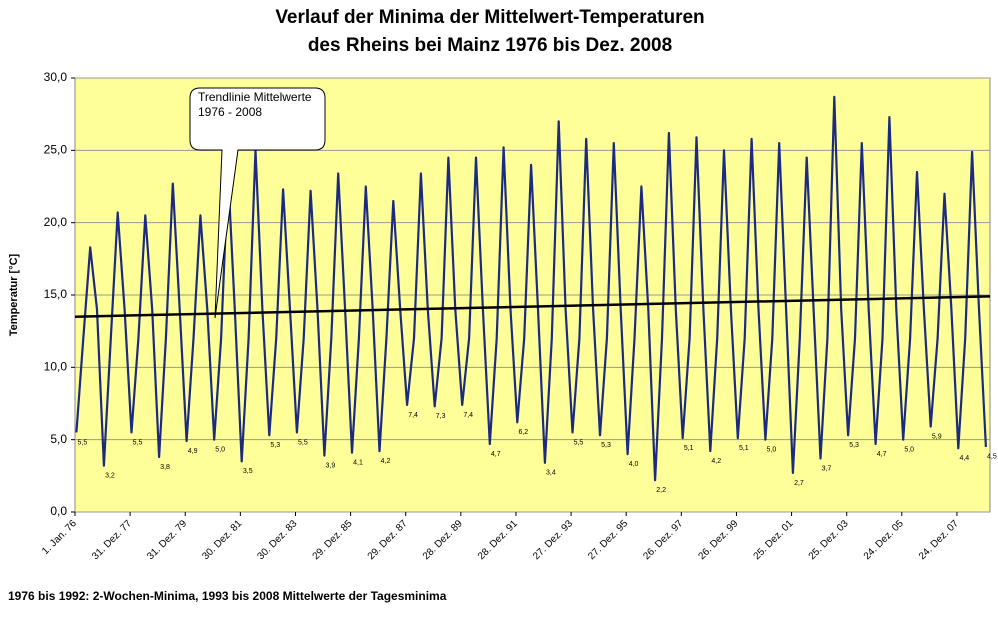  I want to click on value-label: 4,9, so click(193, 451).